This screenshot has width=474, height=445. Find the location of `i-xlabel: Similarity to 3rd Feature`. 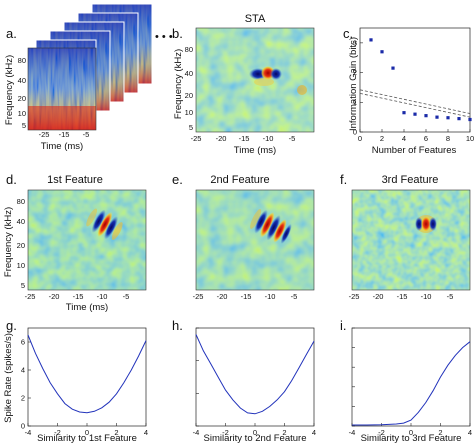

i-xlabel: Similarity to 3rd Feature is located at coordinates (411, 438).